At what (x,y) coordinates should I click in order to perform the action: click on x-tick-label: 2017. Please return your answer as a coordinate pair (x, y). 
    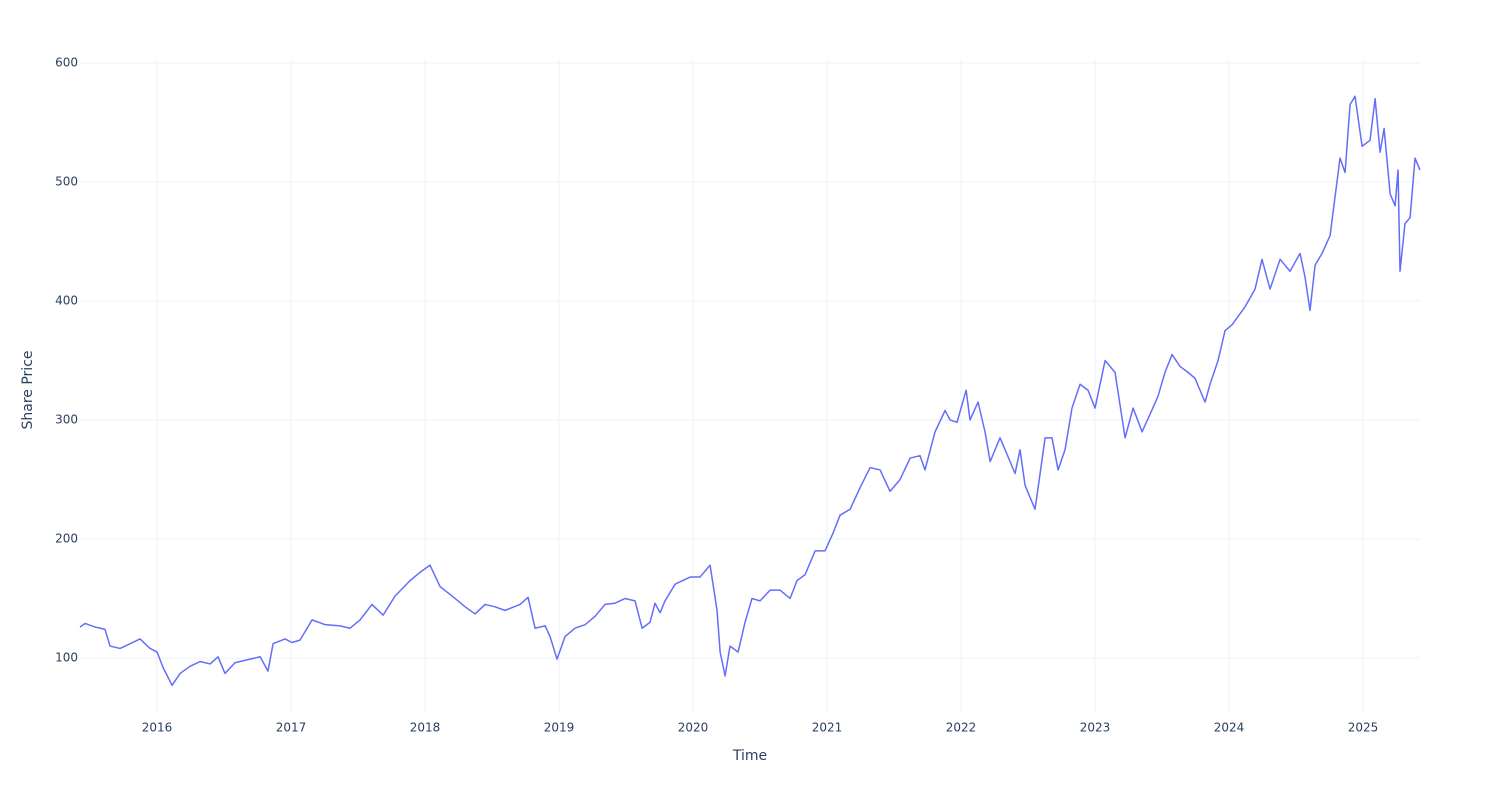
    Looking at the image, I should click on (291, 728).